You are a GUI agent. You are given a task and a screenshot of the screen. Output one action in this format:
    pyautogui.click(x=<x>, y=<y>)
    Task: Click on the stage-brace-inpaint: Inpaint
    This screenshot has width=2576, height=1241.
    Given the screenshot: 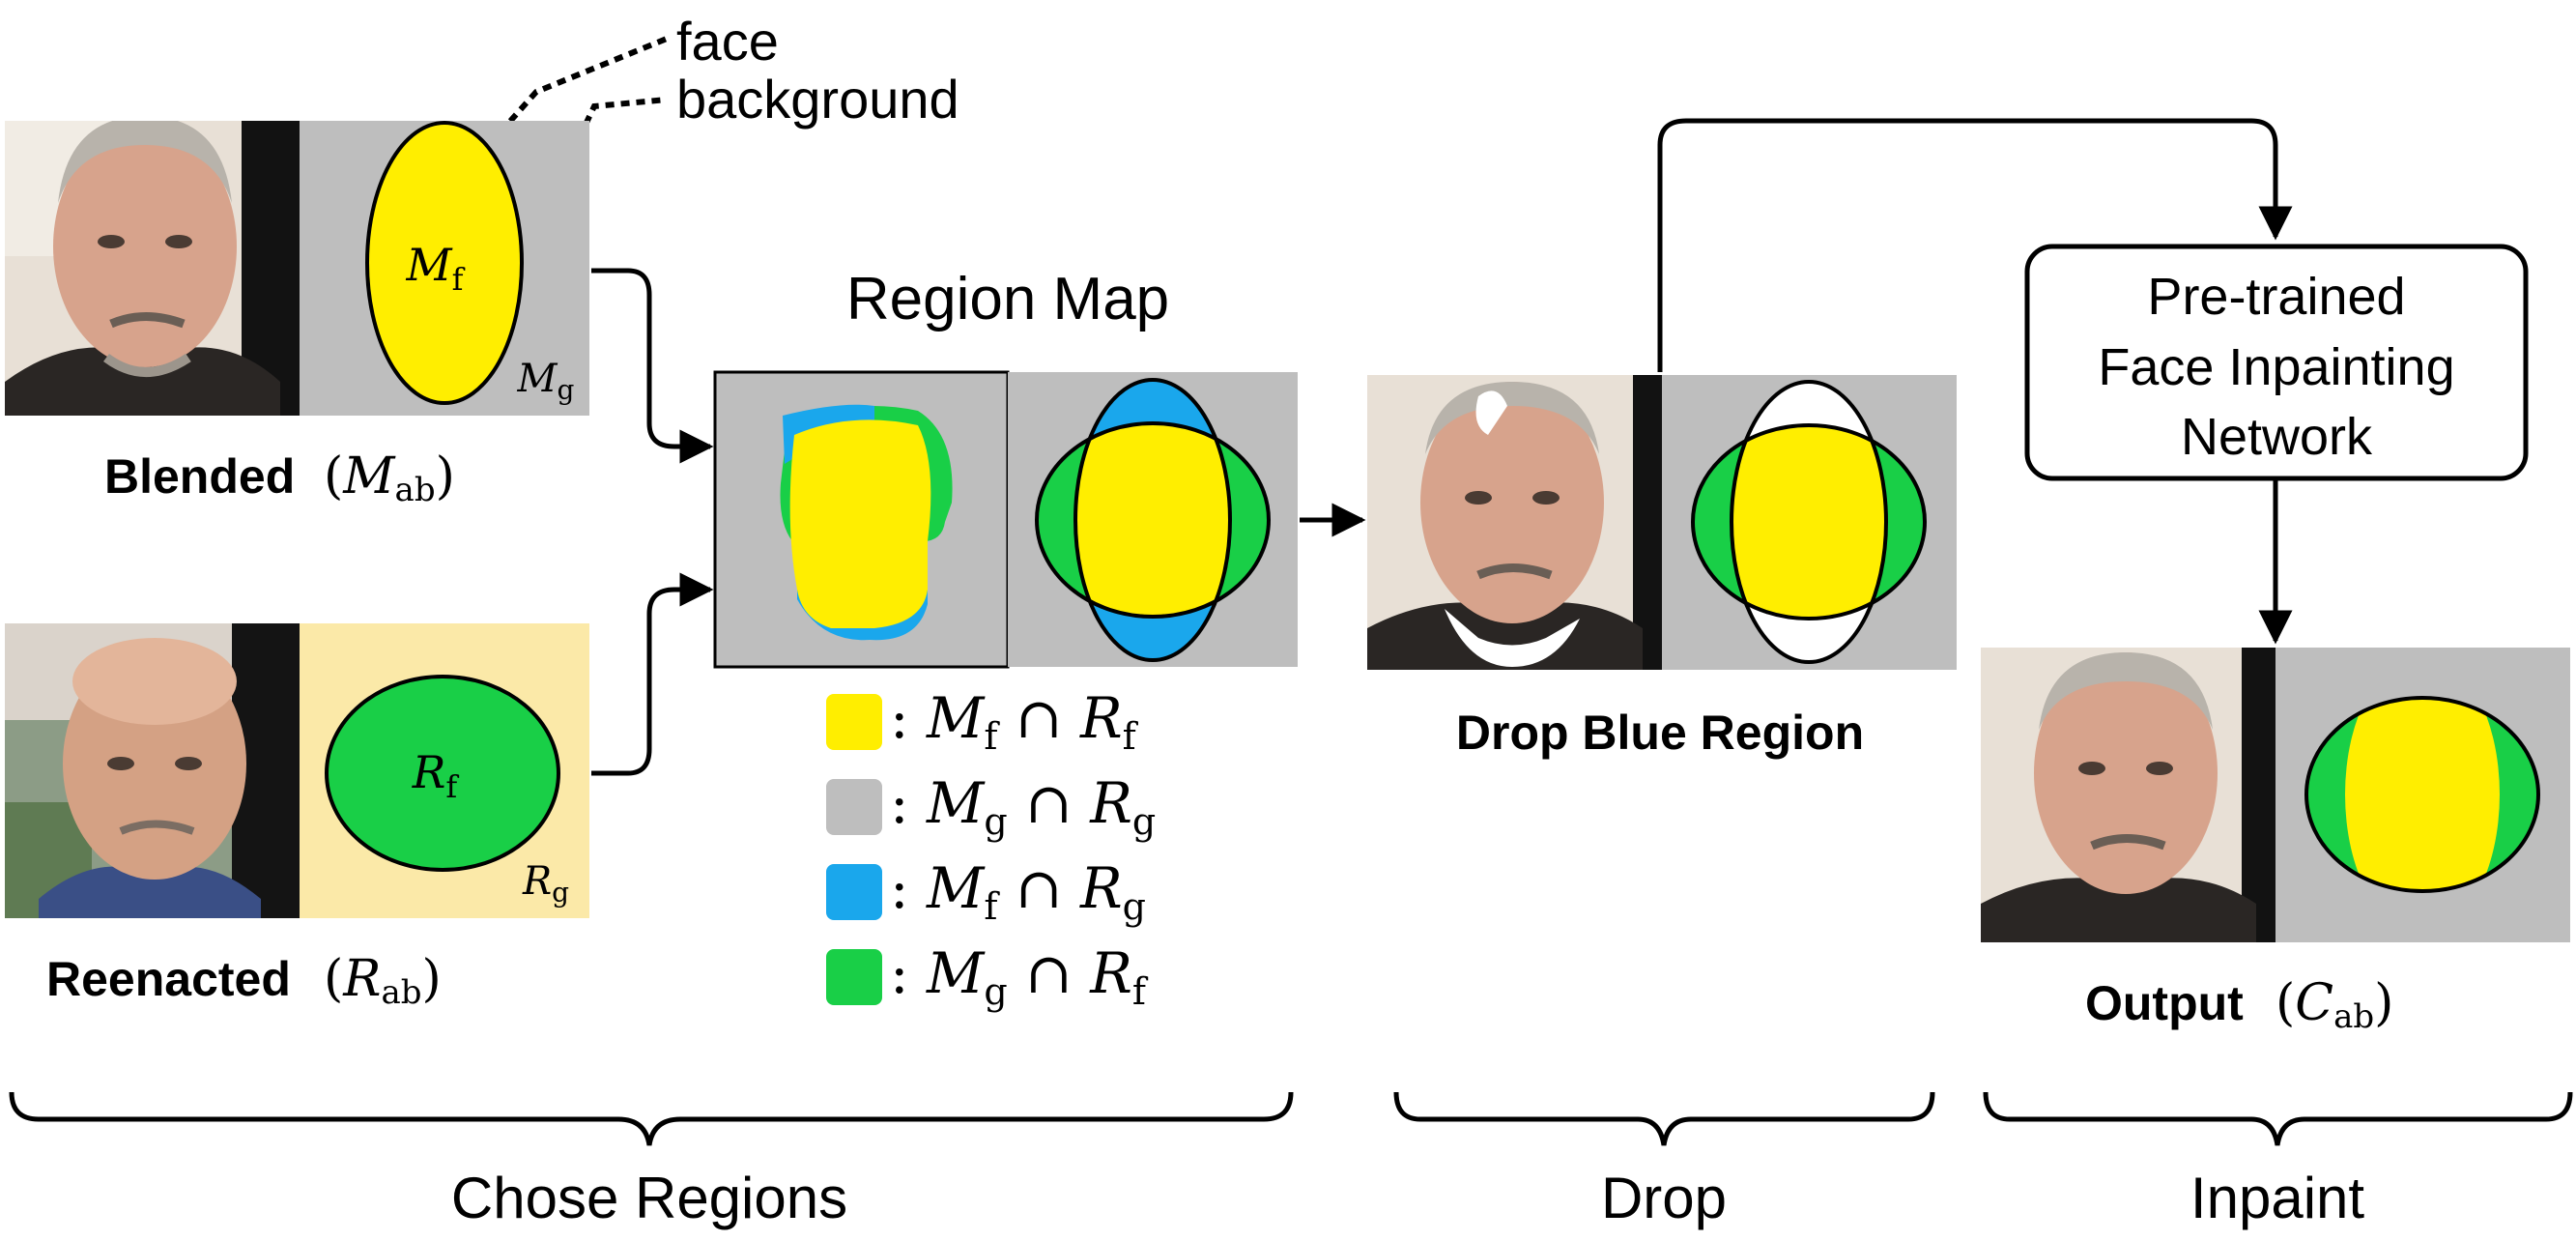 What is the action you would take?
    pyautogui.click(x=2278, y=1160)
    